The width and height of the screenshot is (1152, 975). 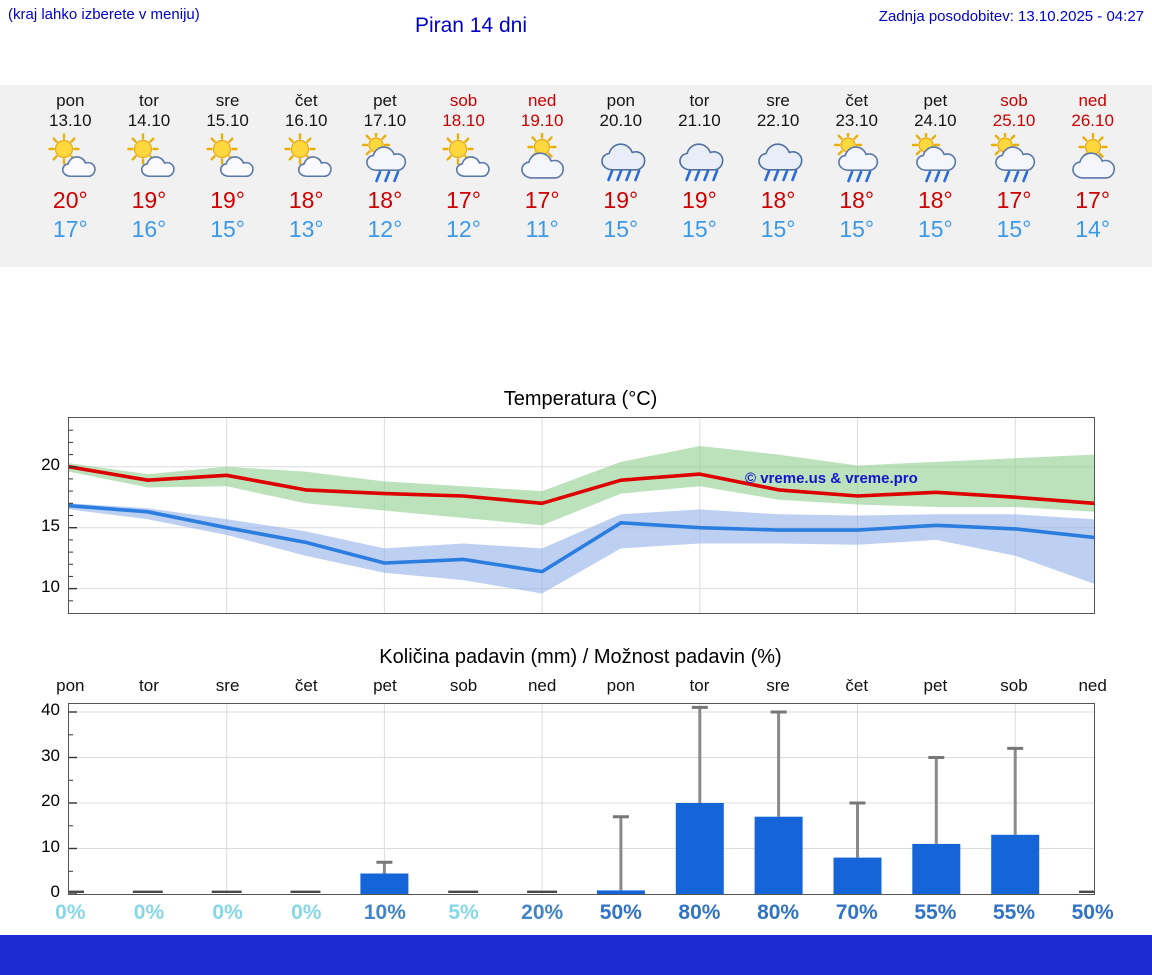 I want to click on min-temperature-line, so click(x=581, y=538).